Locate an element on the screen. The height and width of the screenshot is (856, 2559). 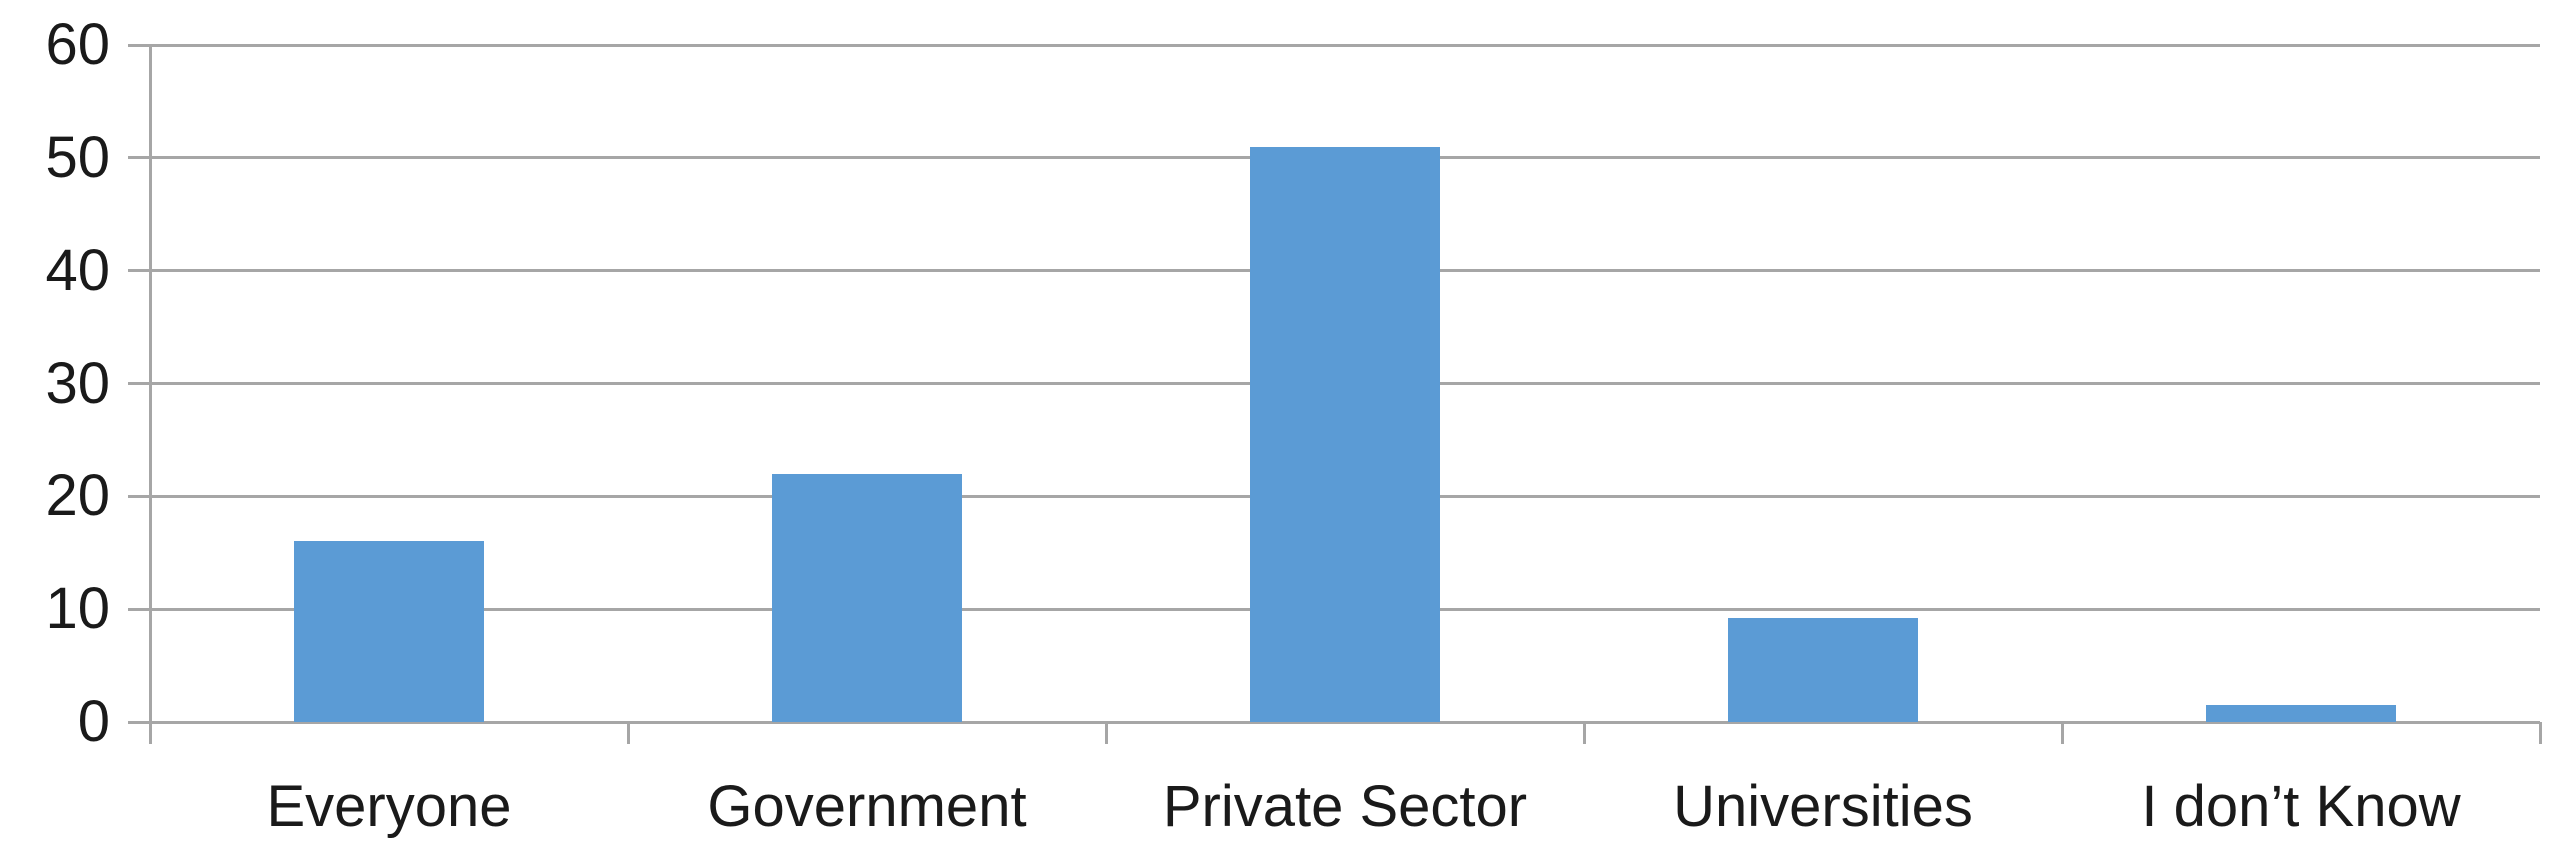
y-axis-line is located at coordinates (150, 394).